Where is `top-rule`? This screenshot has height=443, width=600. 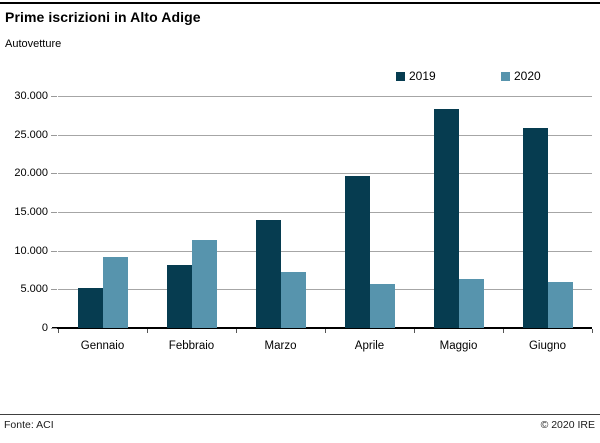 top-rule is located at coordinates (300, 3).